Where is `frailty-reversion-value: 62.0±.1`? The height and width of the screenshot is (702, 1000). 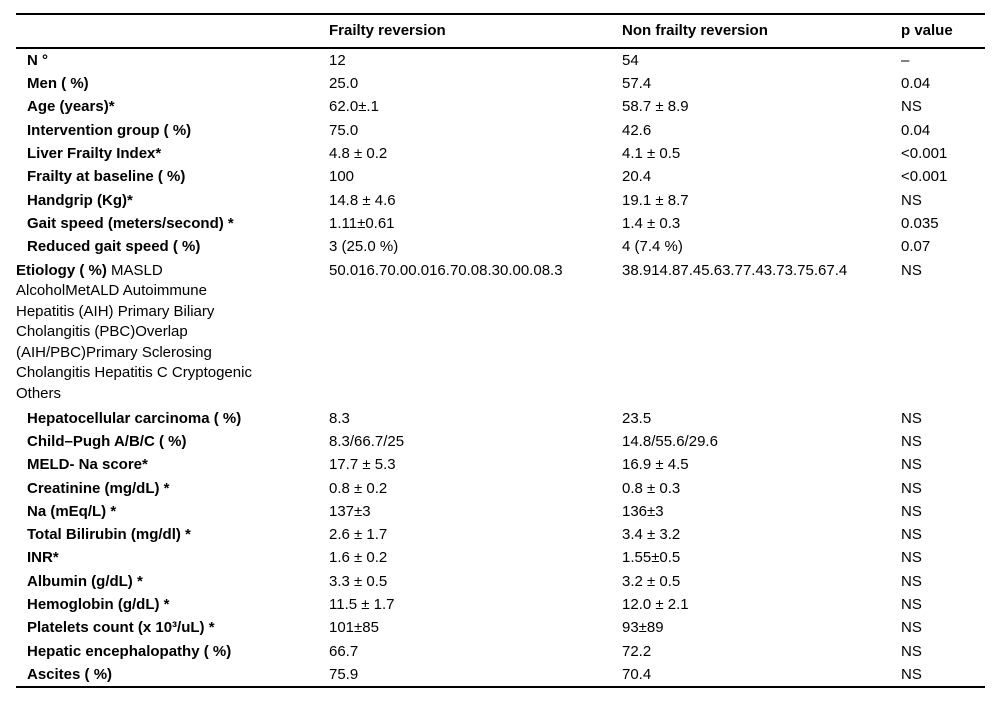
frailty-reversion-value: 62.0±.1 is located at coordinates (354, 107).